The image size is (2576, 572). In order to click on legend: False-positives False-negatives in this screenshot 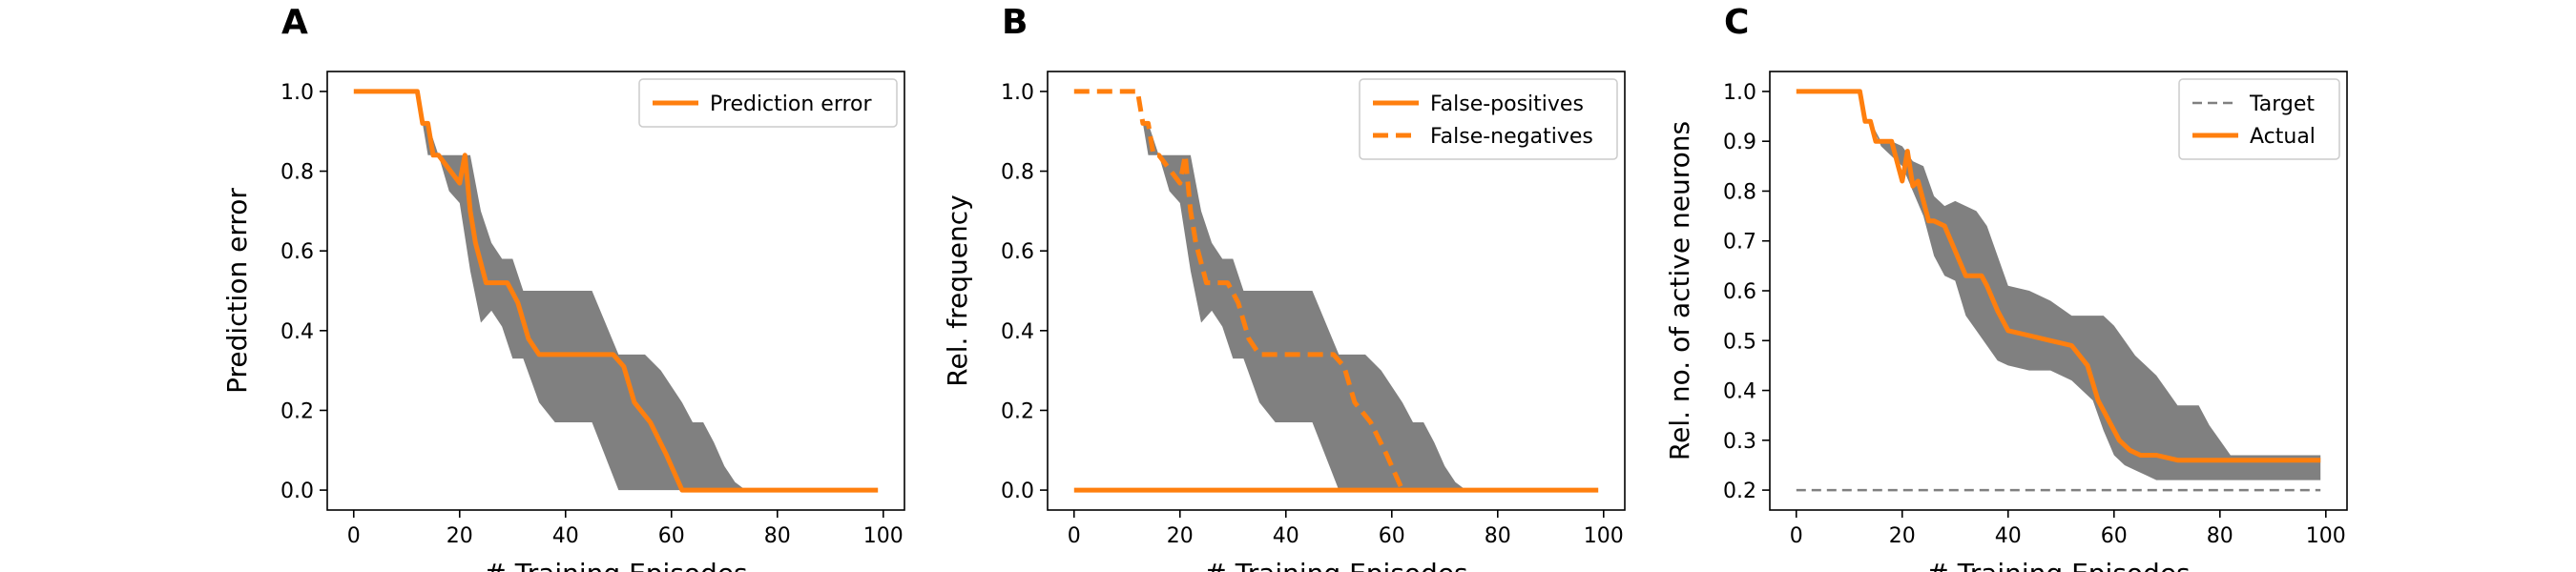, I will do `click(1488, 119)`.